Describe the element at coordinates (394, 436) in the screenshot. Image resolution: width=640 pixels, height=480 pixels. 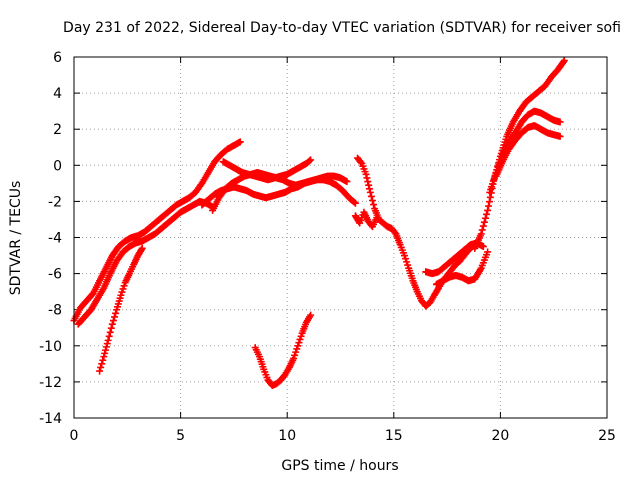
I see `x-tick-label: 15` at that location.